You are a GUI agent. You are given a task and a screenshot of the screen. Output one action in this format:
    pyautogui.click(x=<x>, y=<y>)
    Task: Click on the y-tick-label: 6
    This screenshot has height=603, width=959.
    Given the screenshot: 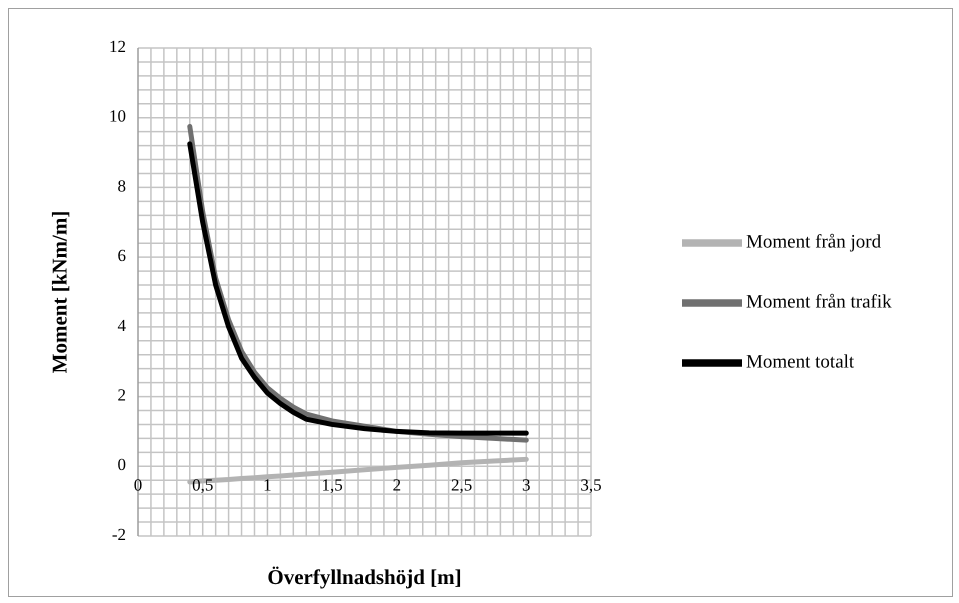 What is the action you would take?
    pyautogui.click(x=122, y=256)
    